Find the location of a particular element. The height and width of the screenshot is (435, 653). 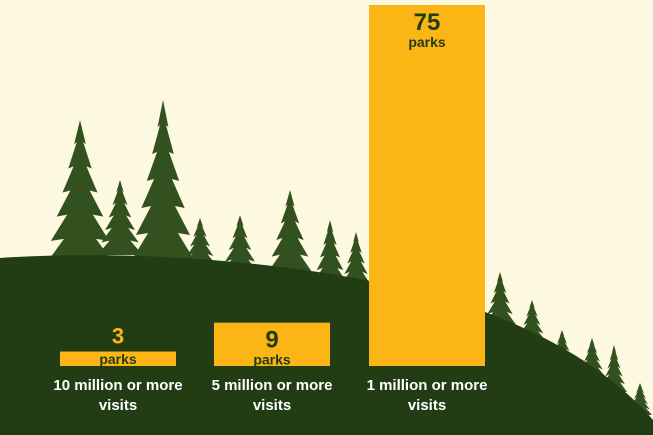

category-label: 1 million or more visits is located at coordinates (427, 395).